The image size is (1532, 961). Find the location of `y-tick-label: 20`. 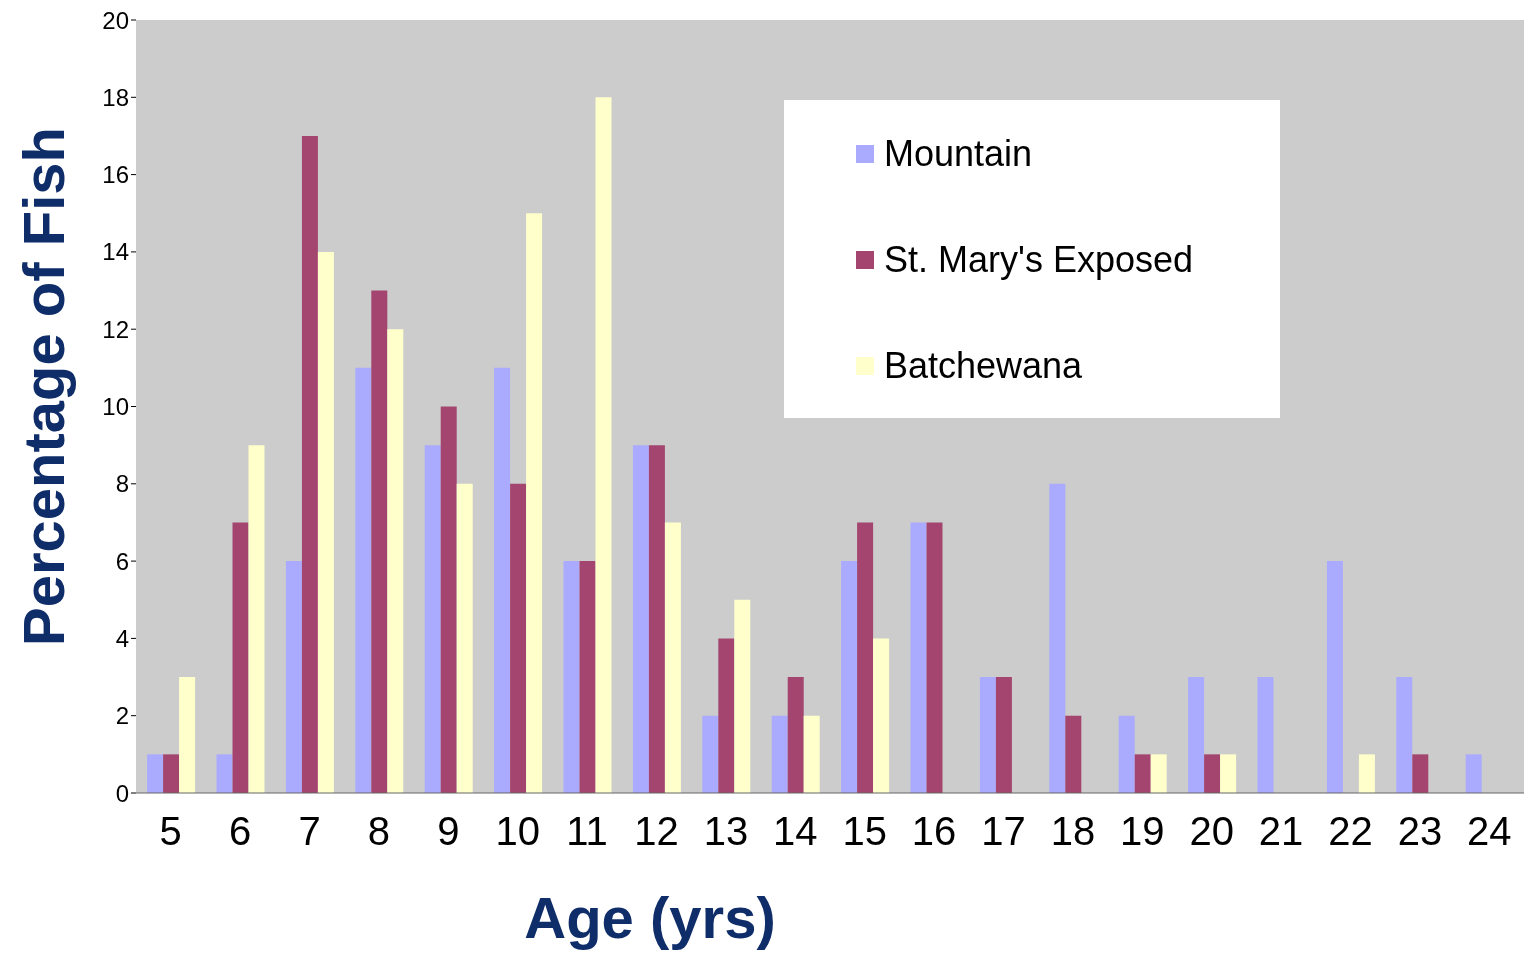

y-tick-label: 20 is located at coordinates (115, 20).